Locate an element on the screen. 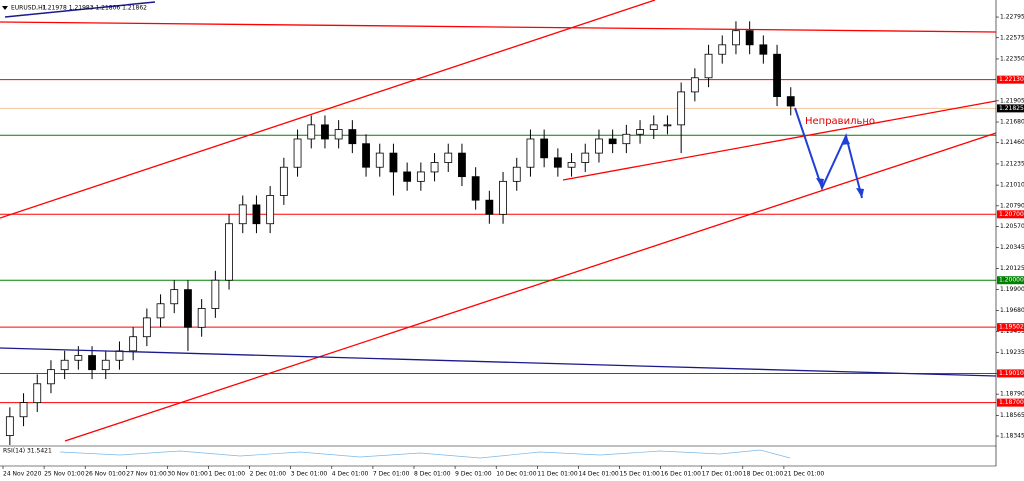 This screenshot has width=1024, height=481. x-tick-label: 18 Dec 01:00 is located at coordinates (763, 474).